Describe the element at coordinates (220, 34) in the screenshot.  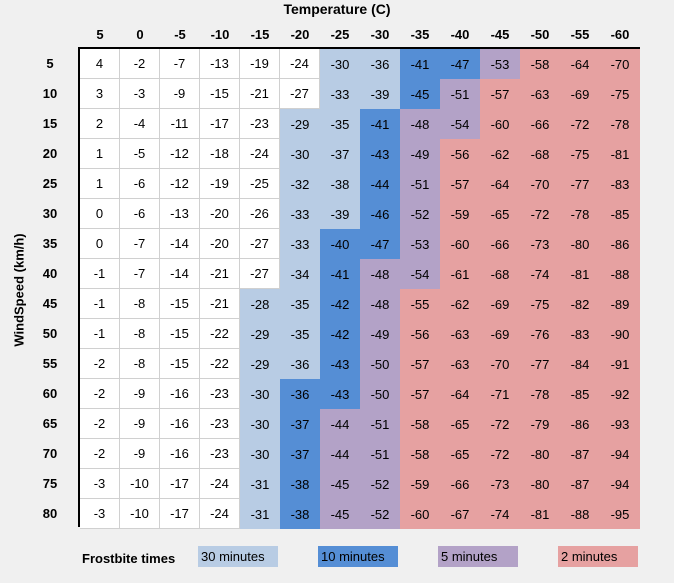
I see `temperature-header: -10` at that location.